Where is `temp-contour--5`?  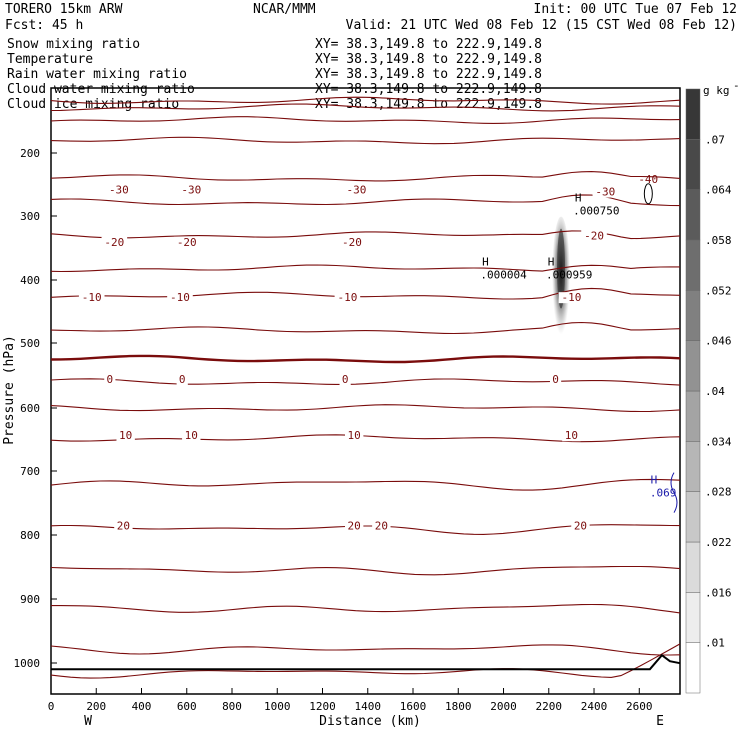 temp-contour--5 is located at coordinates (365, 328).